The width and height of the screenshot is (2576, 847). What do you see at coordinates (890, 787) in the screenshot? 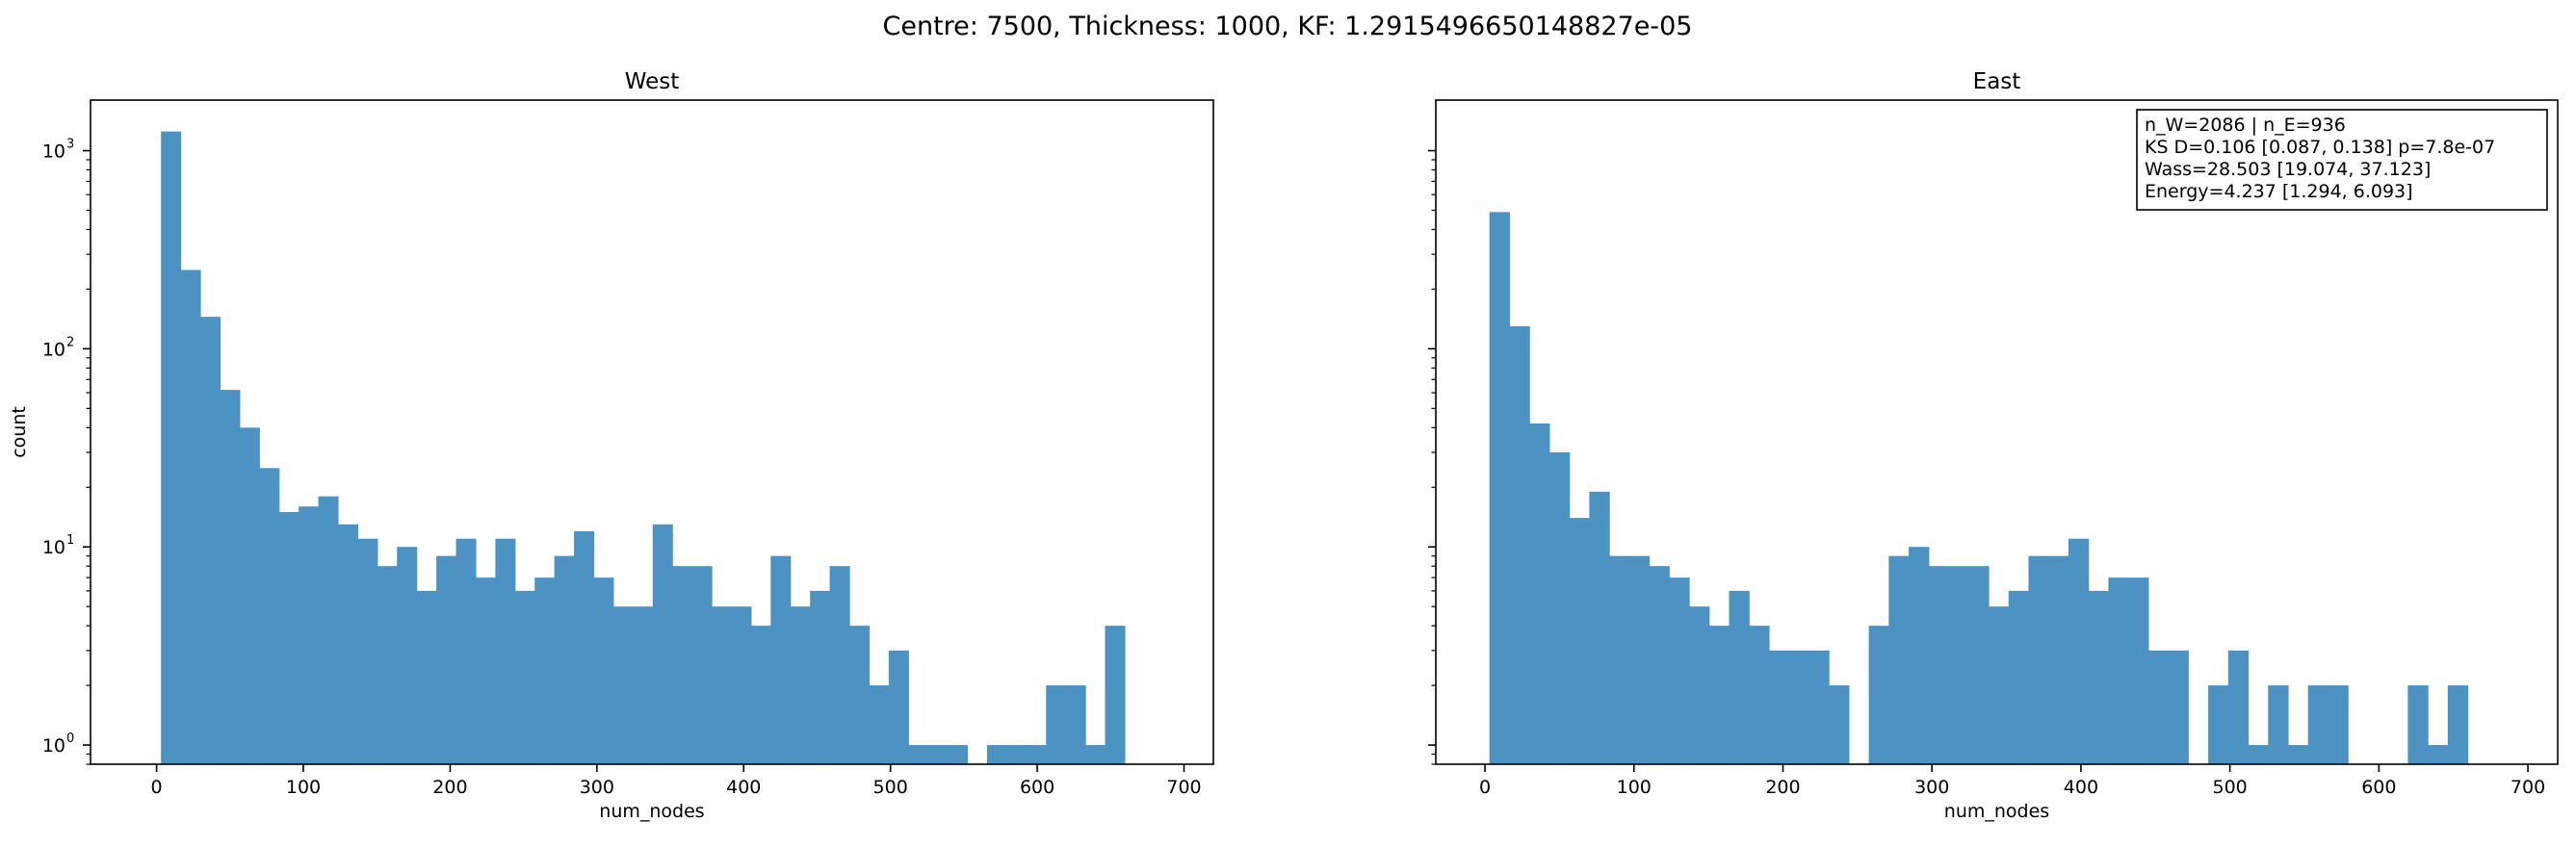
I see `x-tick-label: 500` at bounding box center [890, 787].